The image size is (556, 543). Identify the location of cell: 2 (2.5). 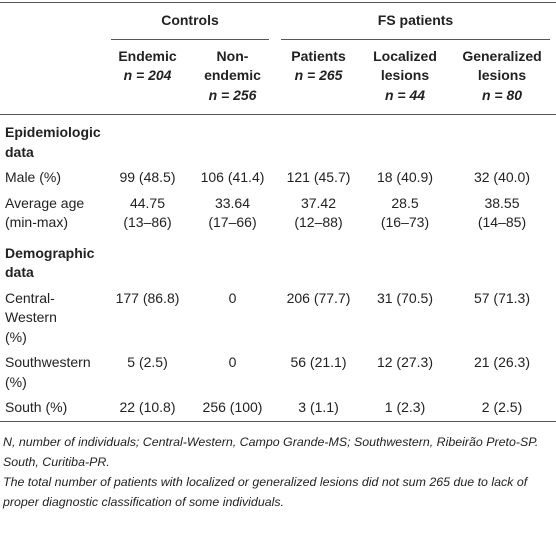
(502, 408).